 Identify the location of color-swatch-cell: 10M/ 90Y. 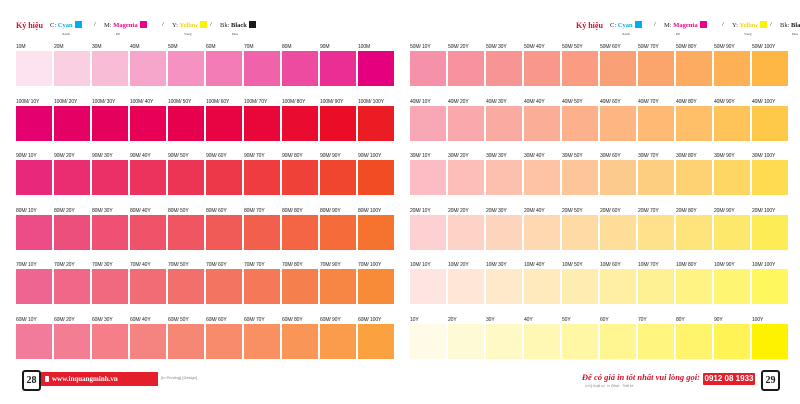
(732, 287).